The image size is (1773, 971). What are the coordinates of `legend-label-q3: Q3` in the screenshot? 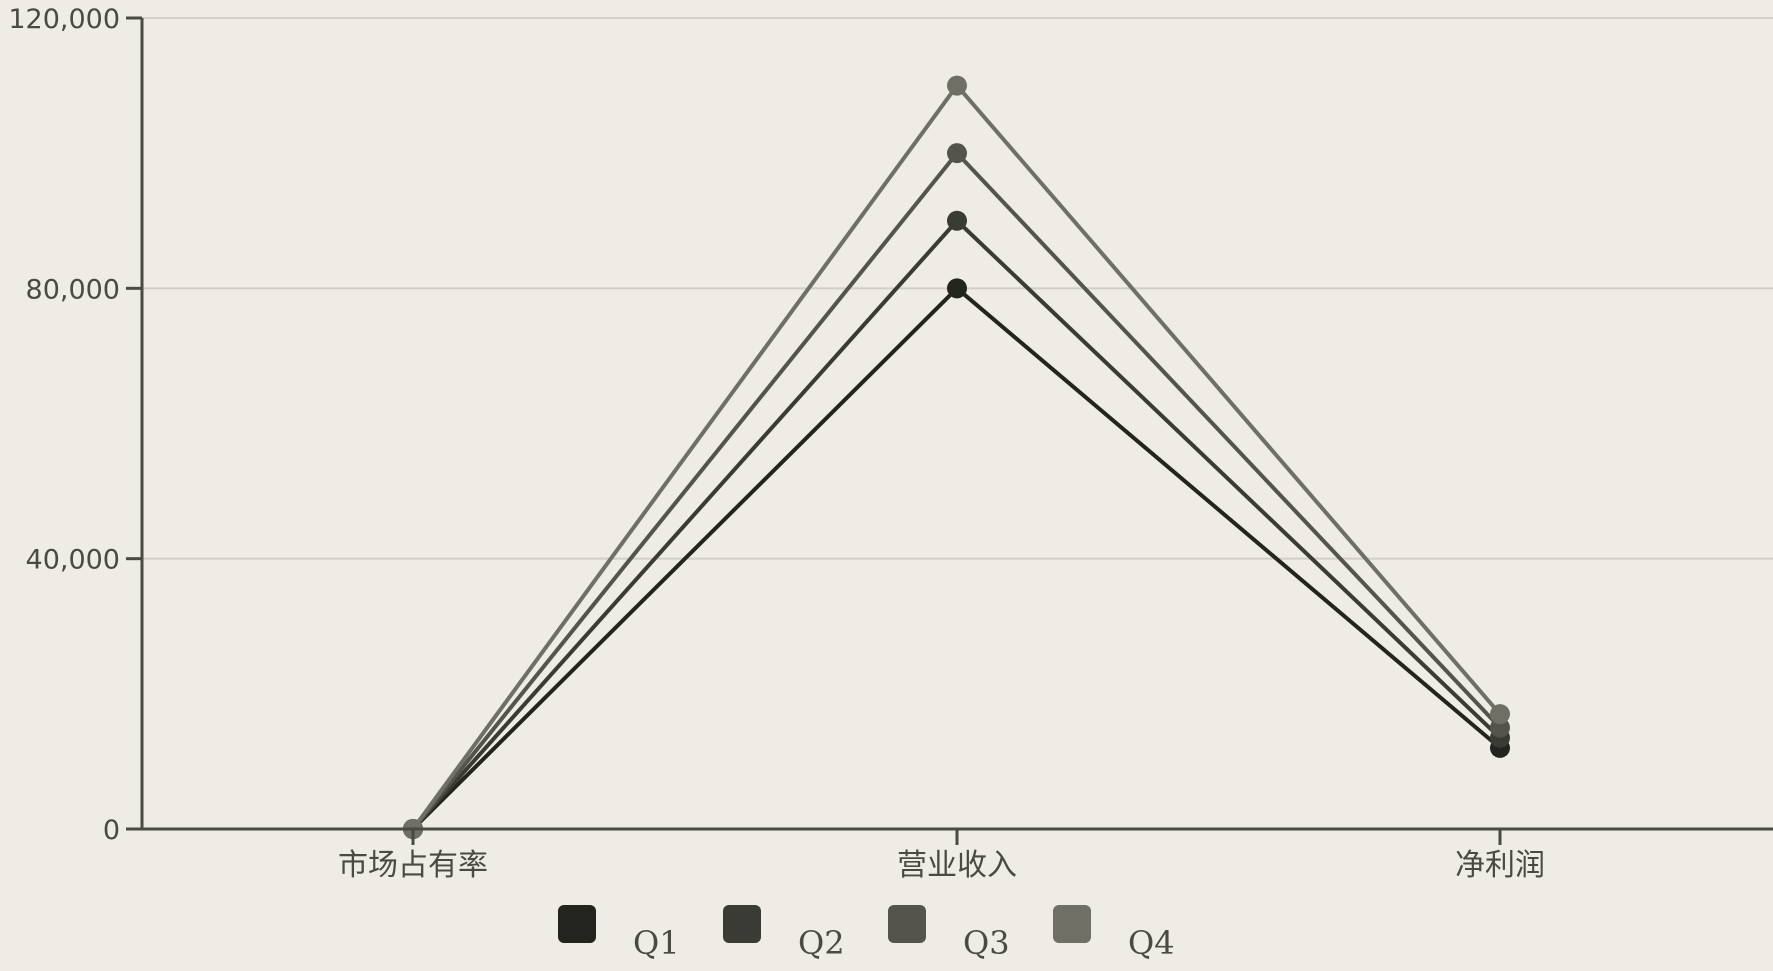 It's located at (986, 943).